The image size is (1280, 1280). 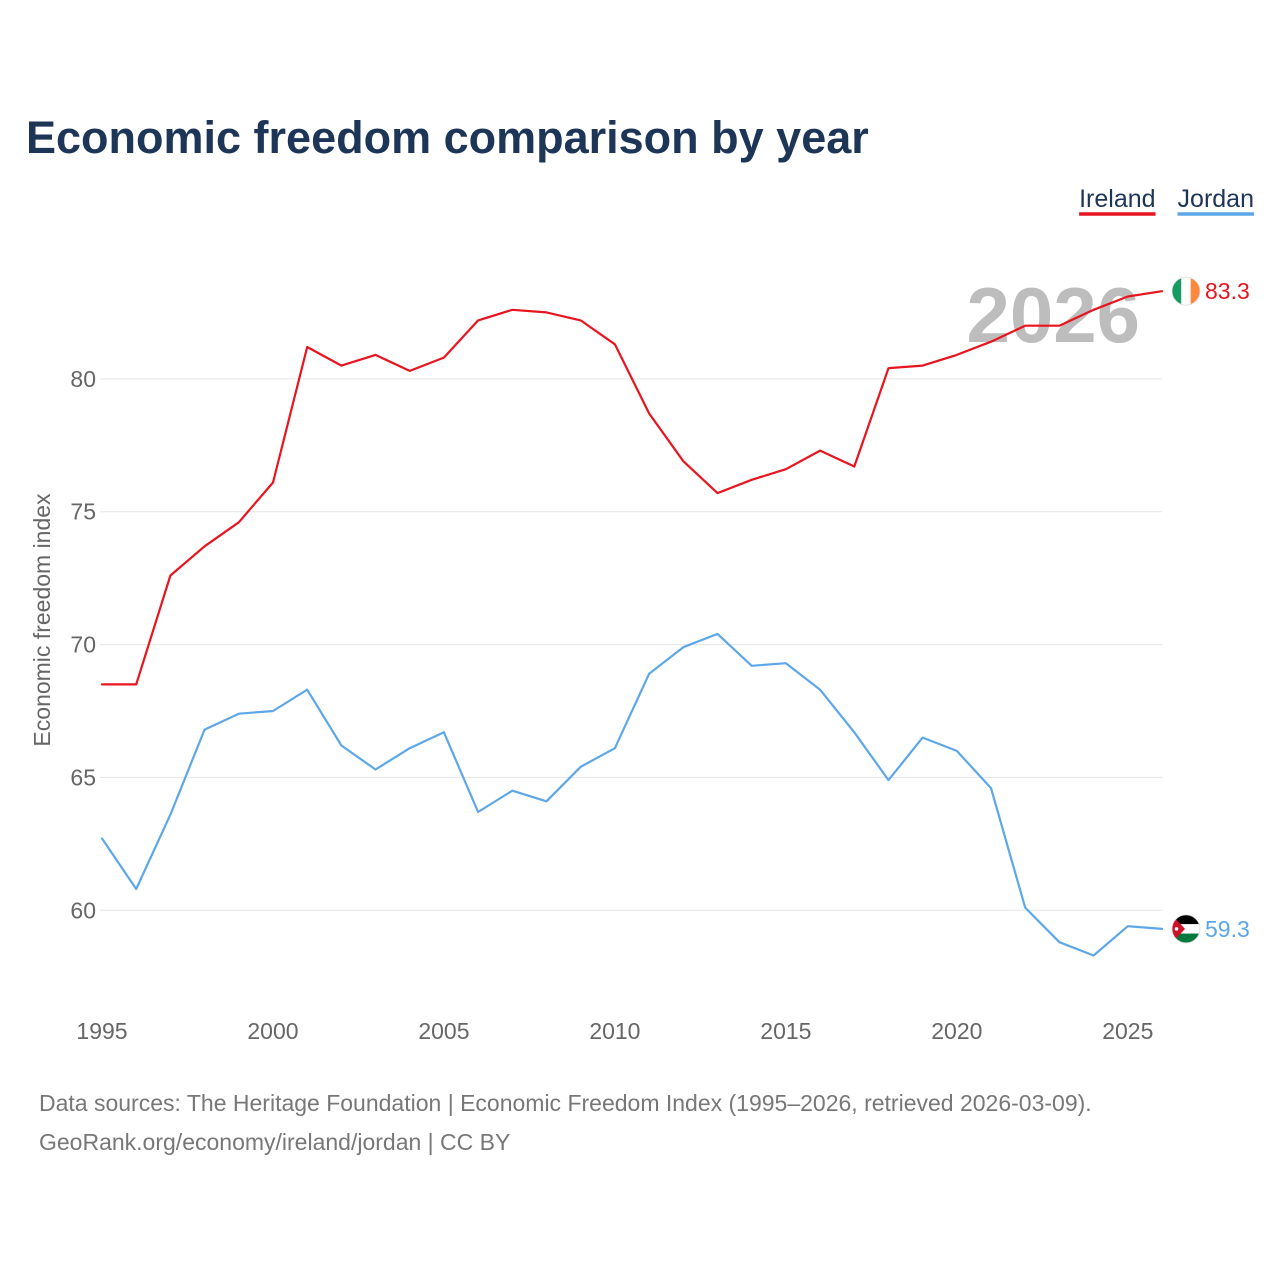 What do you see at coordinates (101, 1031) in the screenshot?
I see `x-tick-1995: 1995` at bounding box center [101, 1031].